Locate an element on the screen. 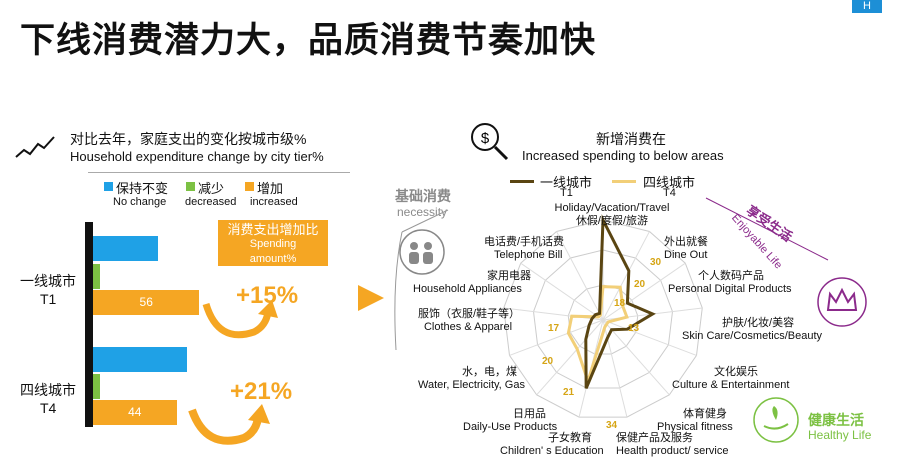 The height and width of the screenshot is (474, 904). axis-label-utilities: 水，电，煤 Water, Electricity, Gas is located at coordinates (471, 379).